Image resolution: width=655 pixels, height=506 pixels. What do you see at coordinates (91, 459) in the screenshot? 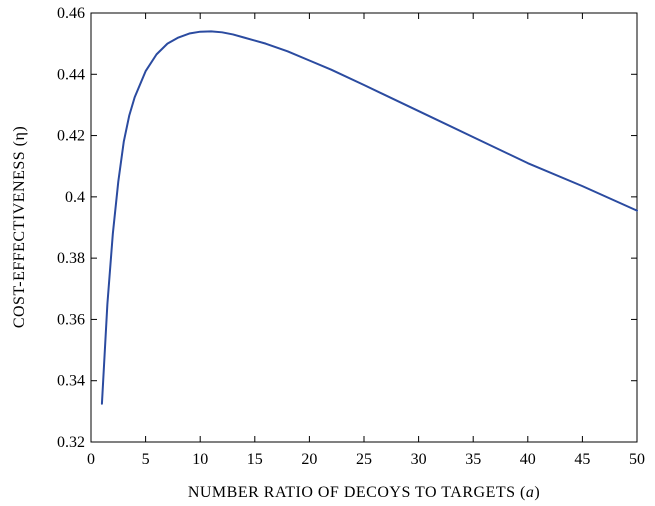
I see `x-tick-label: 0` at bounding box center [91, 459].